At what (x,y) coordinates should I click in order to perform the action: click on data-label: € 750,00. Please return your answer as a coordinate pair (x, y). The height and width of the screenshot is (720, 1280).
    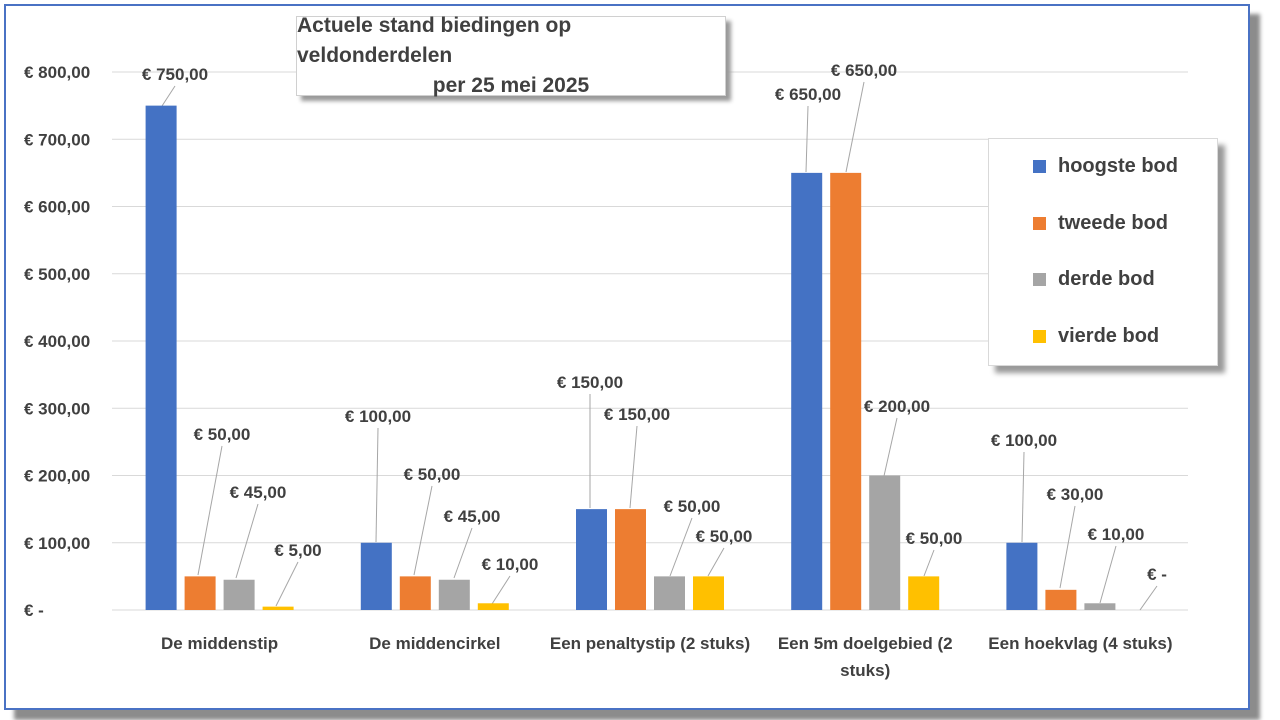
    Looking at the image, I should click on (175, 74).